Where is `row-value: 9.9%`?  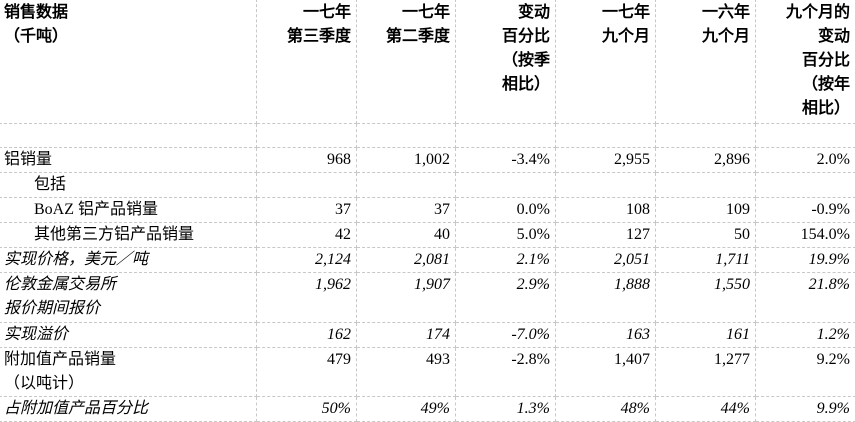 row-value: 9.9% is located at coordinates (805, 409).